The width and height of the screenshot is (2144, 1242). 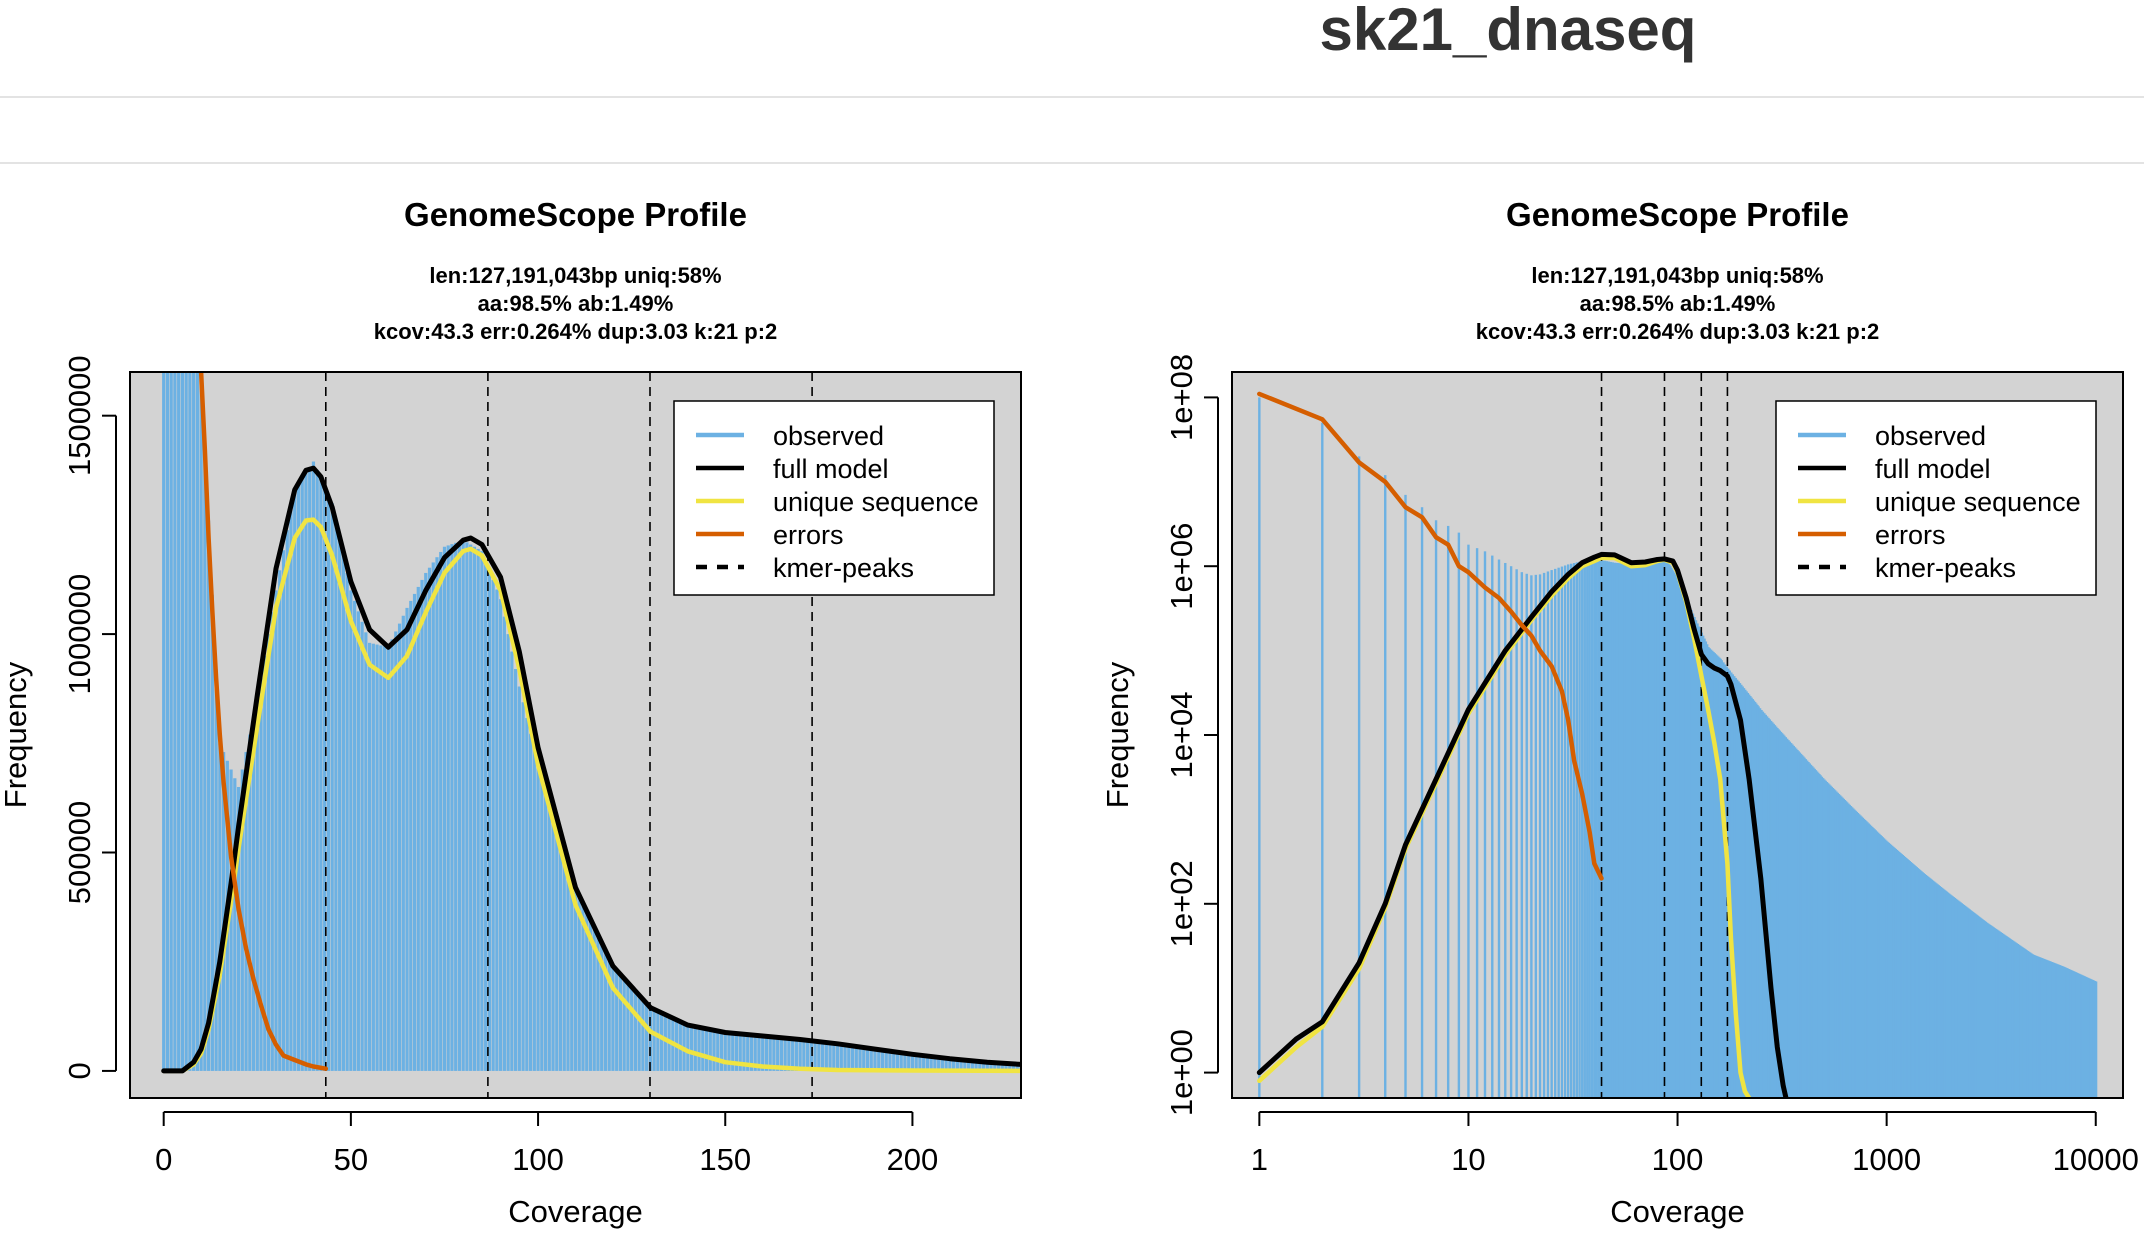 What do you see at coordinates (1181, 734) in the screenshot?
I see `y-tick-label: 1e+04` at bounding box center [1181, 734].